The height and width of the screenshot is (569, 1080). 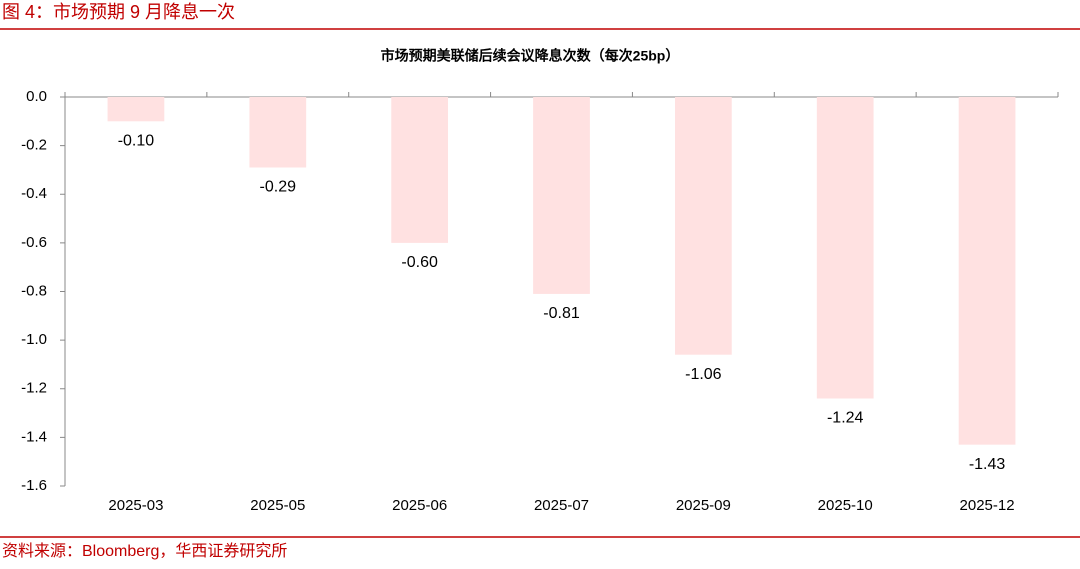 I want to click on source: 资料来源：Bloomberg，华西证券研究所, so click(x=144, y=551).